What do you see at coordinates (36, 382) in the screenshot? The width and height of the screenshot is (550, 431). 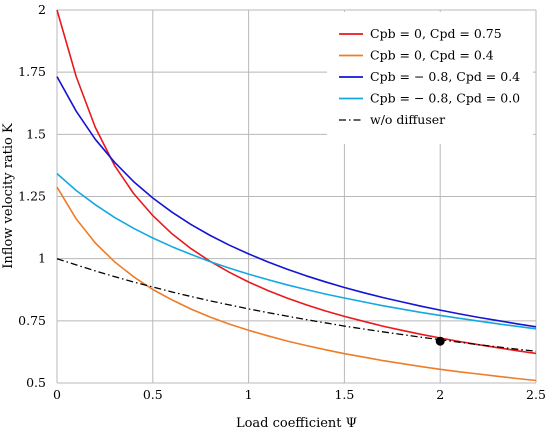 I see `y-tick-label: 0.5` at bounding box center [36, 382].